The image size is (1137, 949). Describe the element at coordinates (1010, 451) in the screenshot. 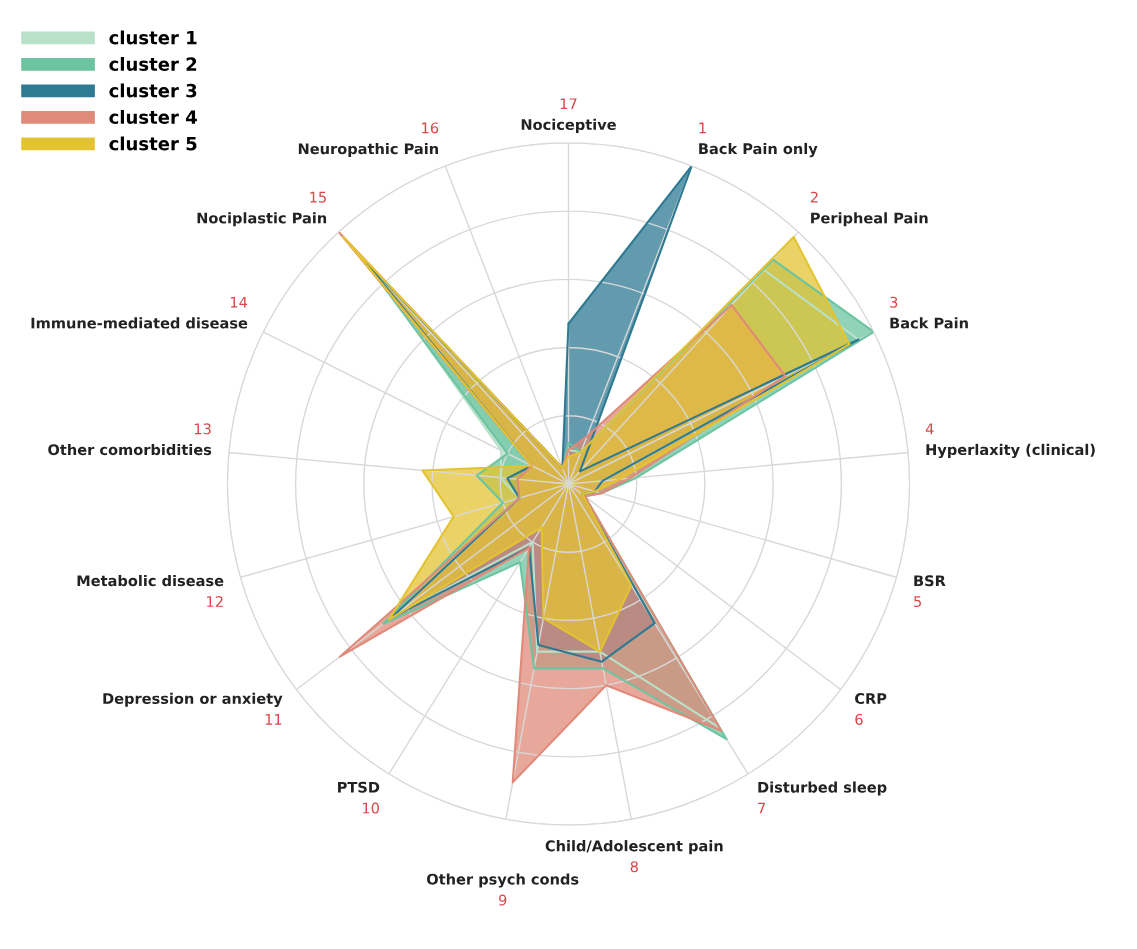

I see `spoke-label: Hyperlaxity (clinical)` at that location.